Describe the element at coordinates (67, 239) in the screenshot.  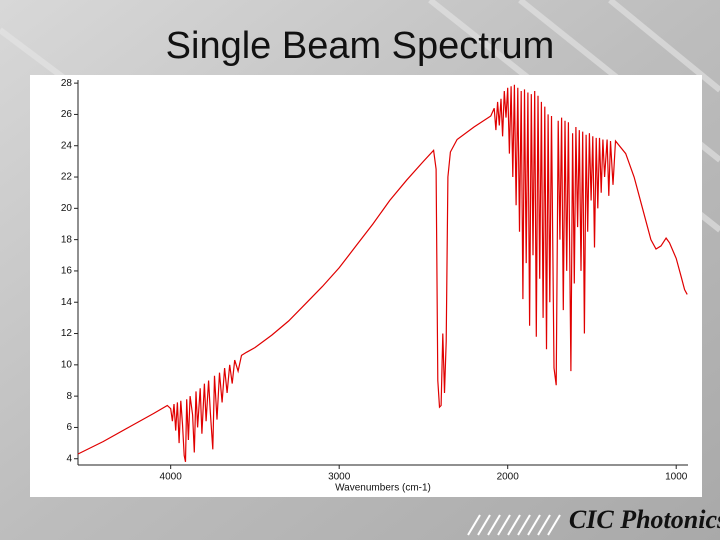
I see `y-tick-label: 18` at that location.